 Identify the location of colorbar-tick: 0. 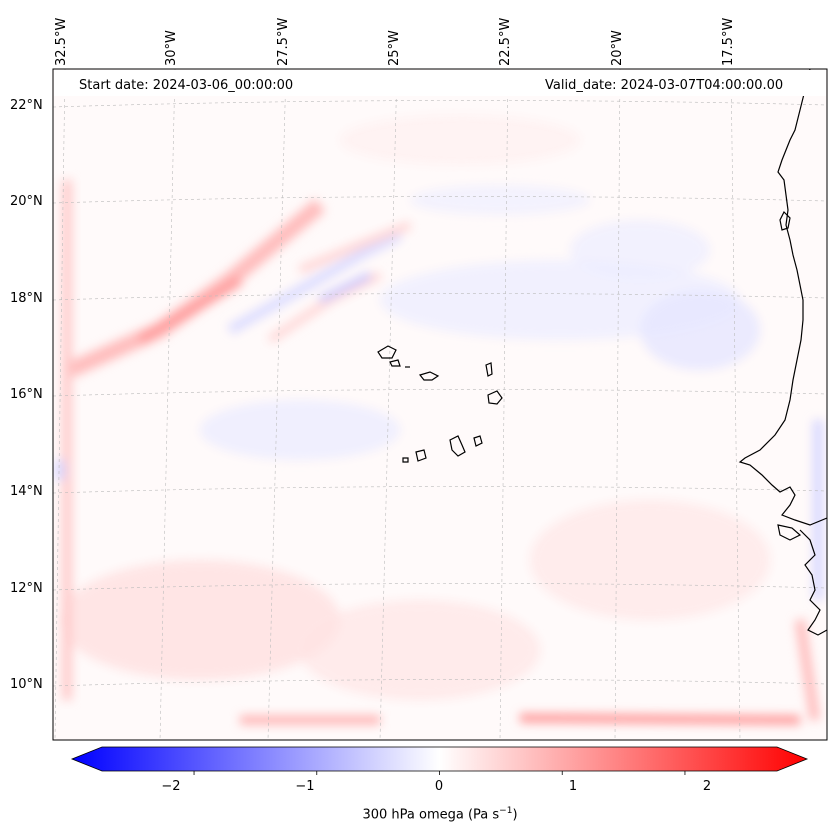
(439, 786).